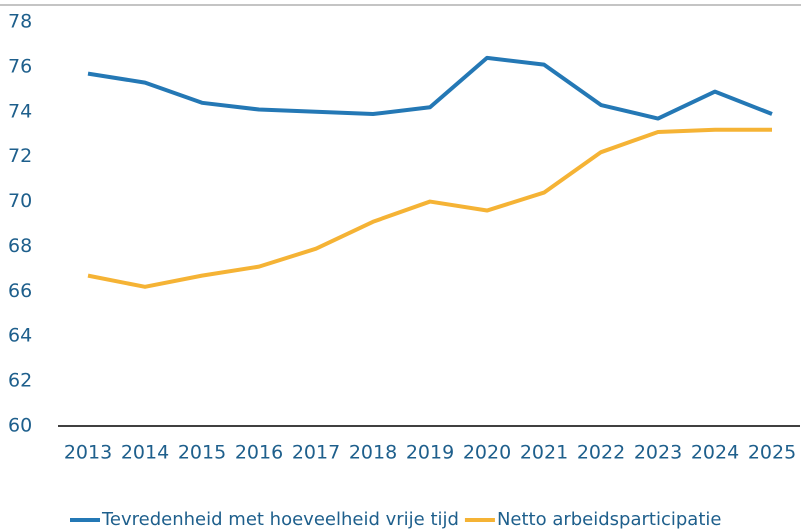 The width and height of the screenshot is (801, 532). Describe the element at coordinates (20, 22) in the screenshot. I see `y-tick-label: 78` at that location.